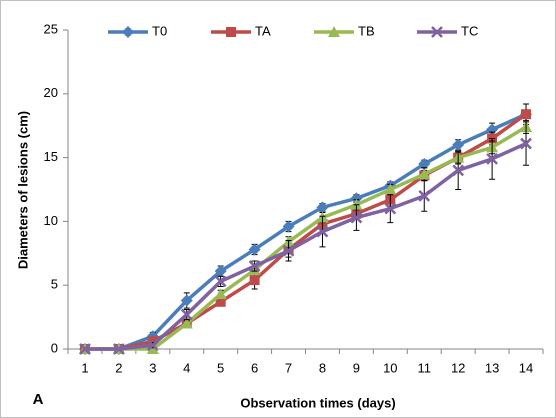 Image resolution: width=556 pixels, height=418 pixels. What do you see at coordinates (526, 367) in the screenshot?
I see `x-tick-label: 14` at bounding box center [526, 367].